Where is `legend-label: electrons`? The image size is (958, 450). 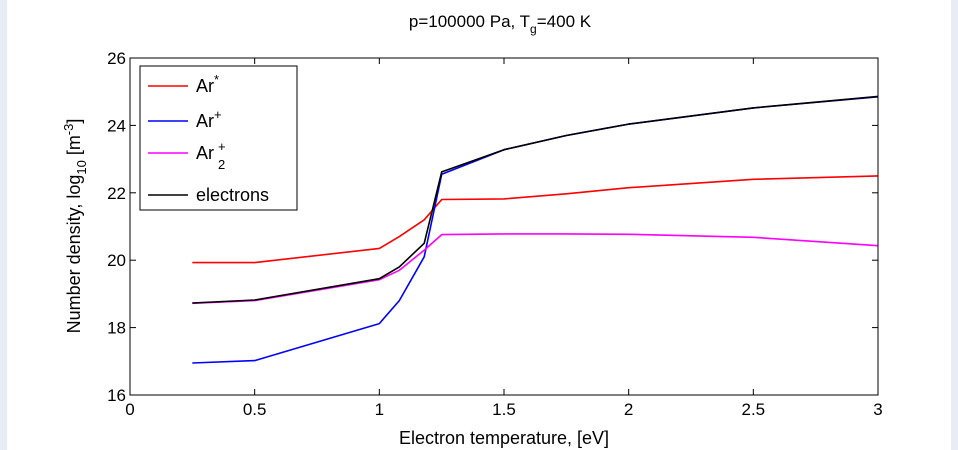 legend-label: electrons is located at coordinates (232, 195).